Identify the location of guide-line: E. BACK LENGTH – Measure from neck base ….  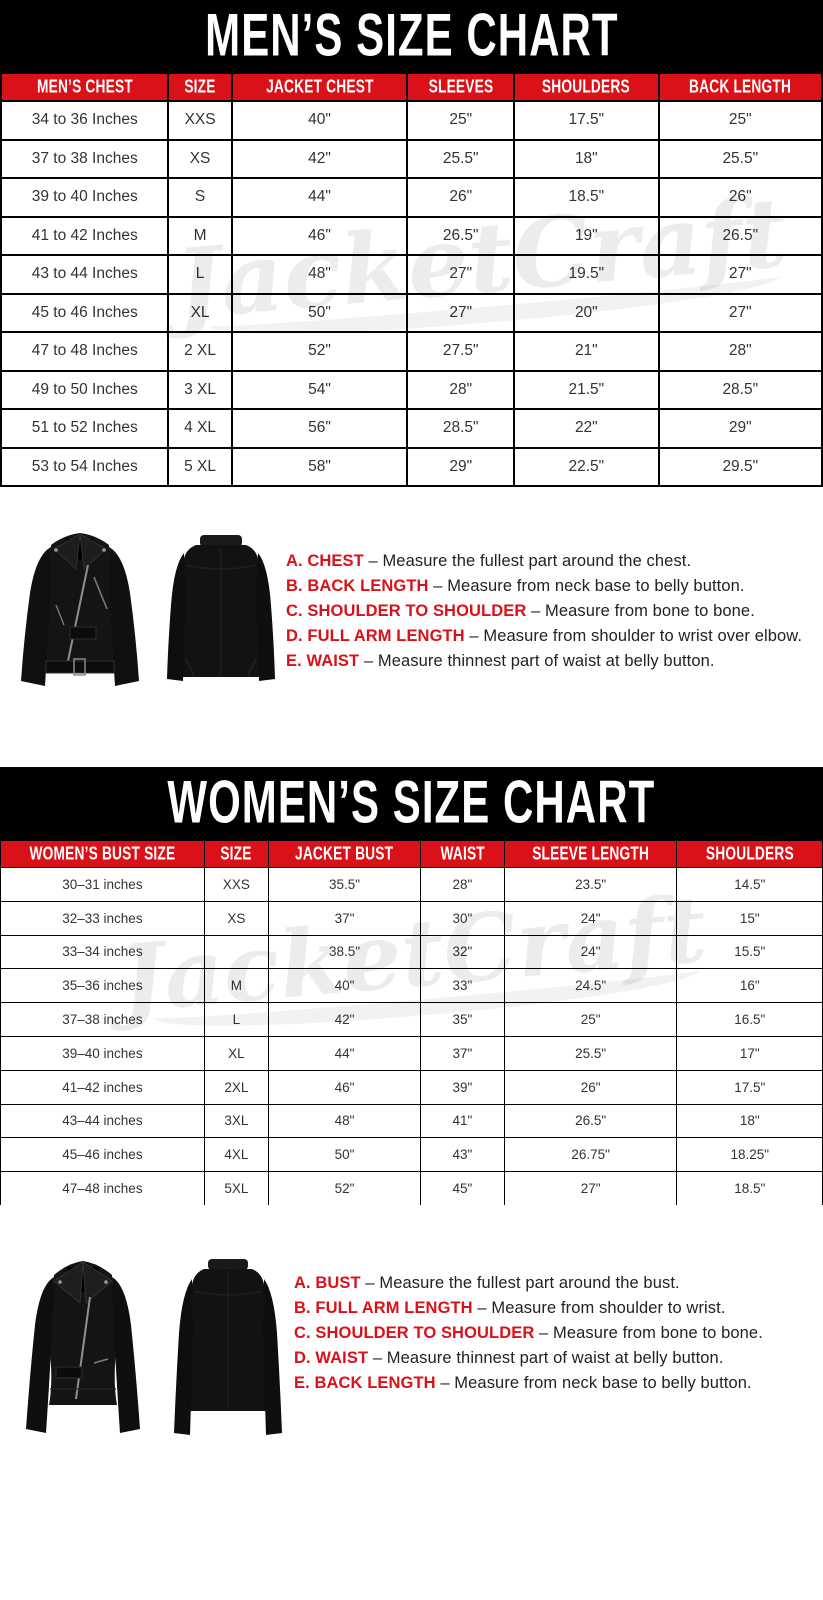
(555, 1383).